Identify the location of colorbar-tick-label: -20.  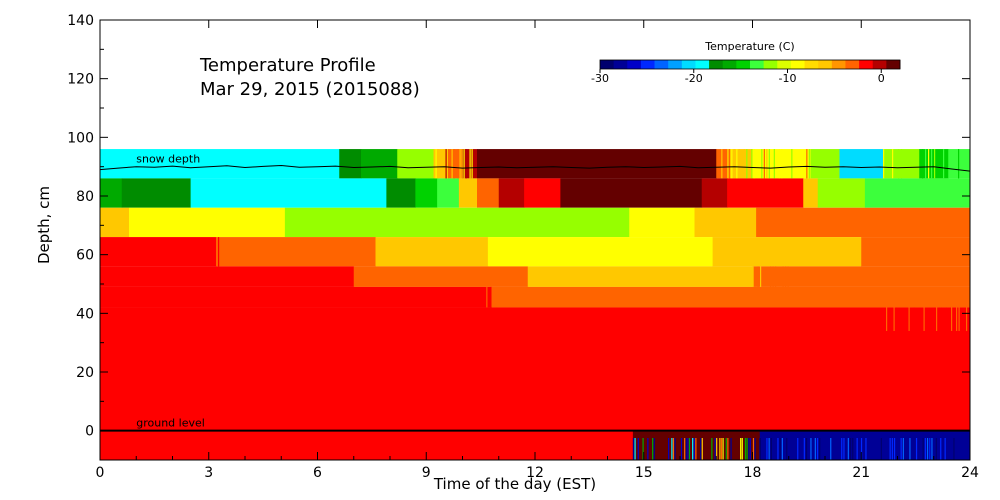
(694, 78).